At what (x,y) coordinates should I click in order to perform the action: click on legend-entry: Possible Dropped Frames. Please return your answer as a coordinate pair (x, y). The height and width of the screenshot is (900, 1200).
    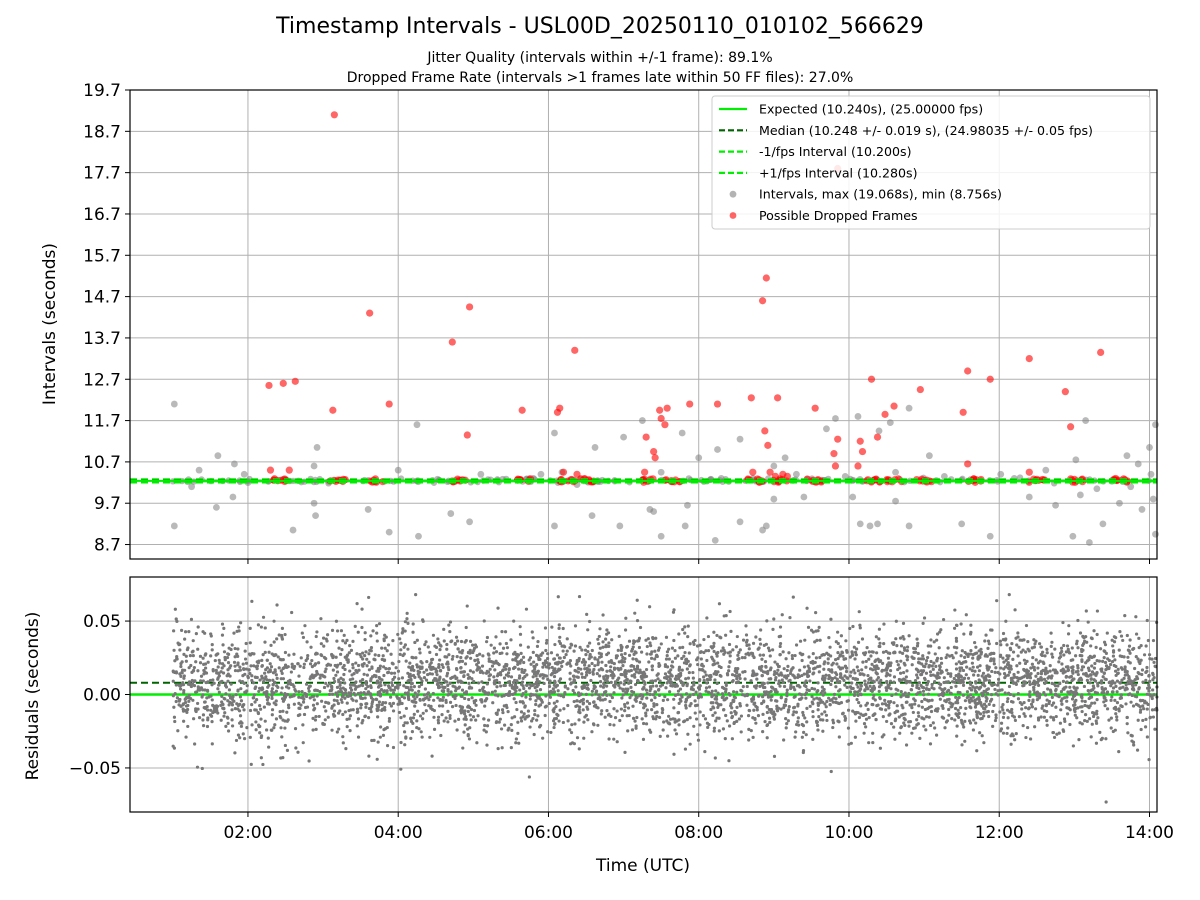
    Looking at the image, I should click on (838, 215).